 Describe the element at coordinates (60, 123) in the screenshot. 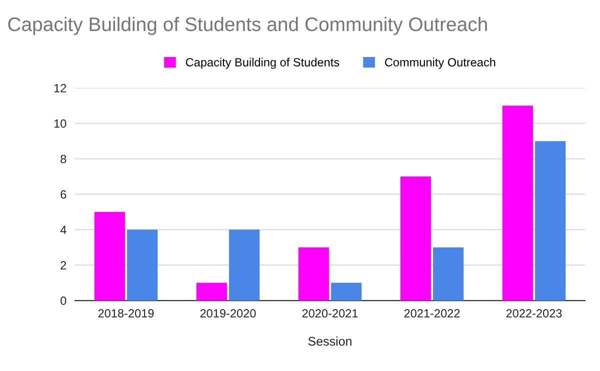

I see `y-tick-label: 10` at that location.